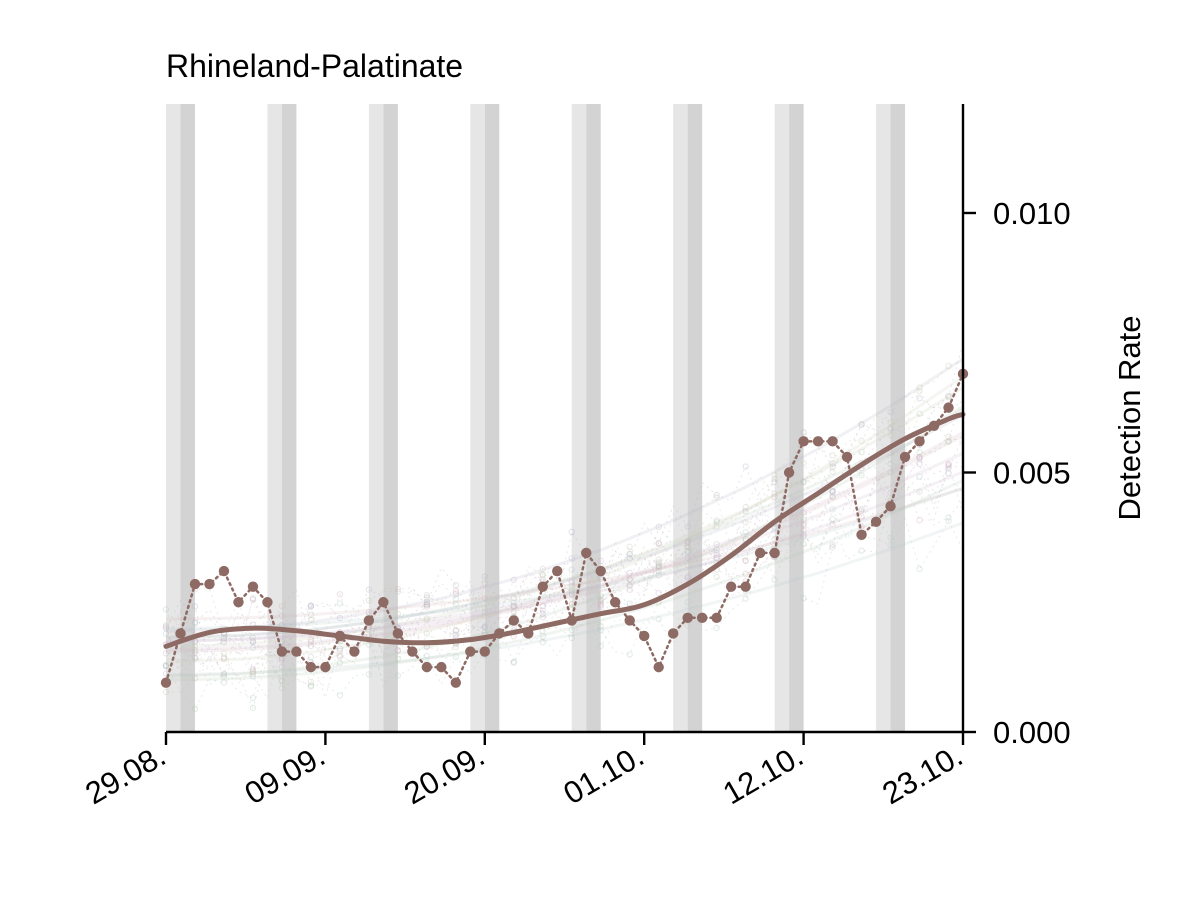 This screenshot has height=900, width=1200. Describe the element at coordinates (1129, 417) in the screenshot. I see `y-axis-label: Detection Rate` at that location.